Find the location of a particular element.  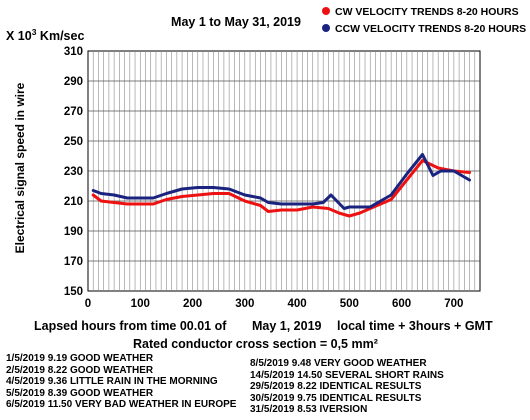

x-tick-label: 700 is located at coordinates (453, 304).